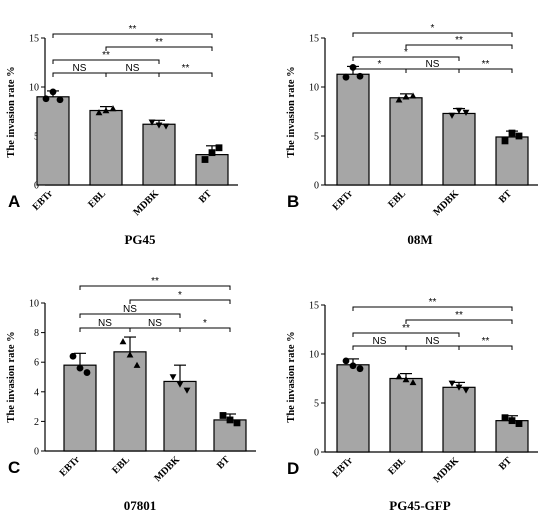 This screenshot has width=550, height=520. I want to click on y-tick-label: 8, so click(36, 333).